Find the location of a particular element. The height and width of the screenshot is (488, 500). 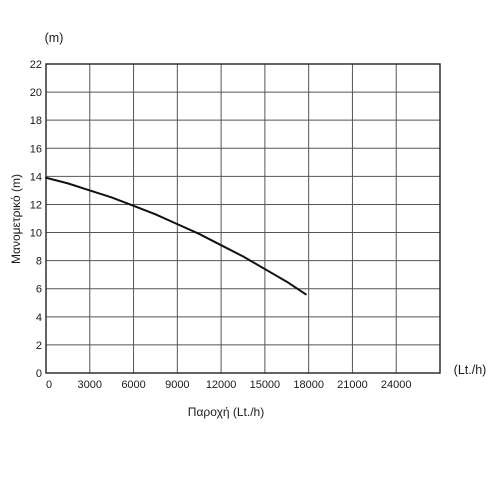

x-tick-label: 3000 is located at coordinates (90, 385).